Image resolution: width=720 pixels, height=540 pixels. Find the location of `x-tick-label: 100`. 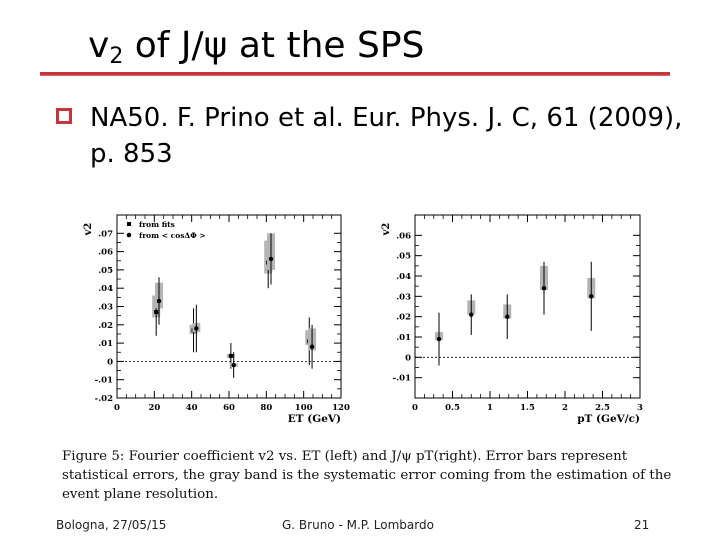

x-tick-label: 100 is located at coordinates (304, 408).